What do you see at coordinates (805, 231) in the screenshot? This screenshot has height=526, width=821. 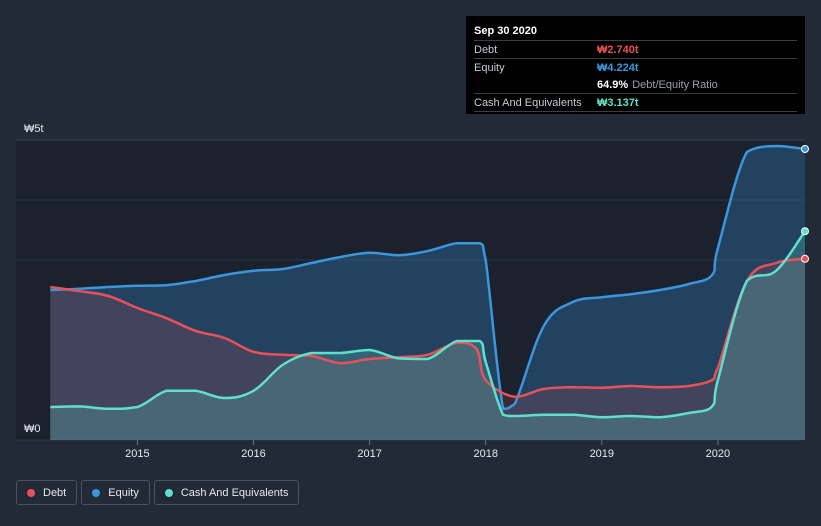 I see `cash-and-equivalents-endpoint` at bounding box center [805, 231].